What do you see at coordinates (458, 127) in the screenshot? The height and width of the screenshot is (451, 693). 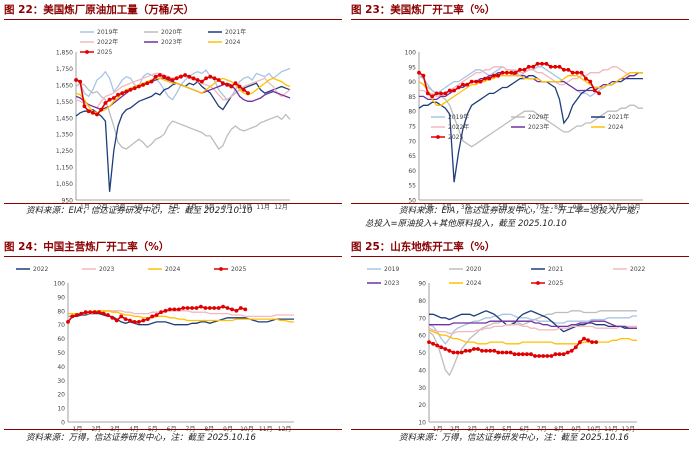 I see `fig23-legend-label: 2022年` at bounding box center [458, 127].